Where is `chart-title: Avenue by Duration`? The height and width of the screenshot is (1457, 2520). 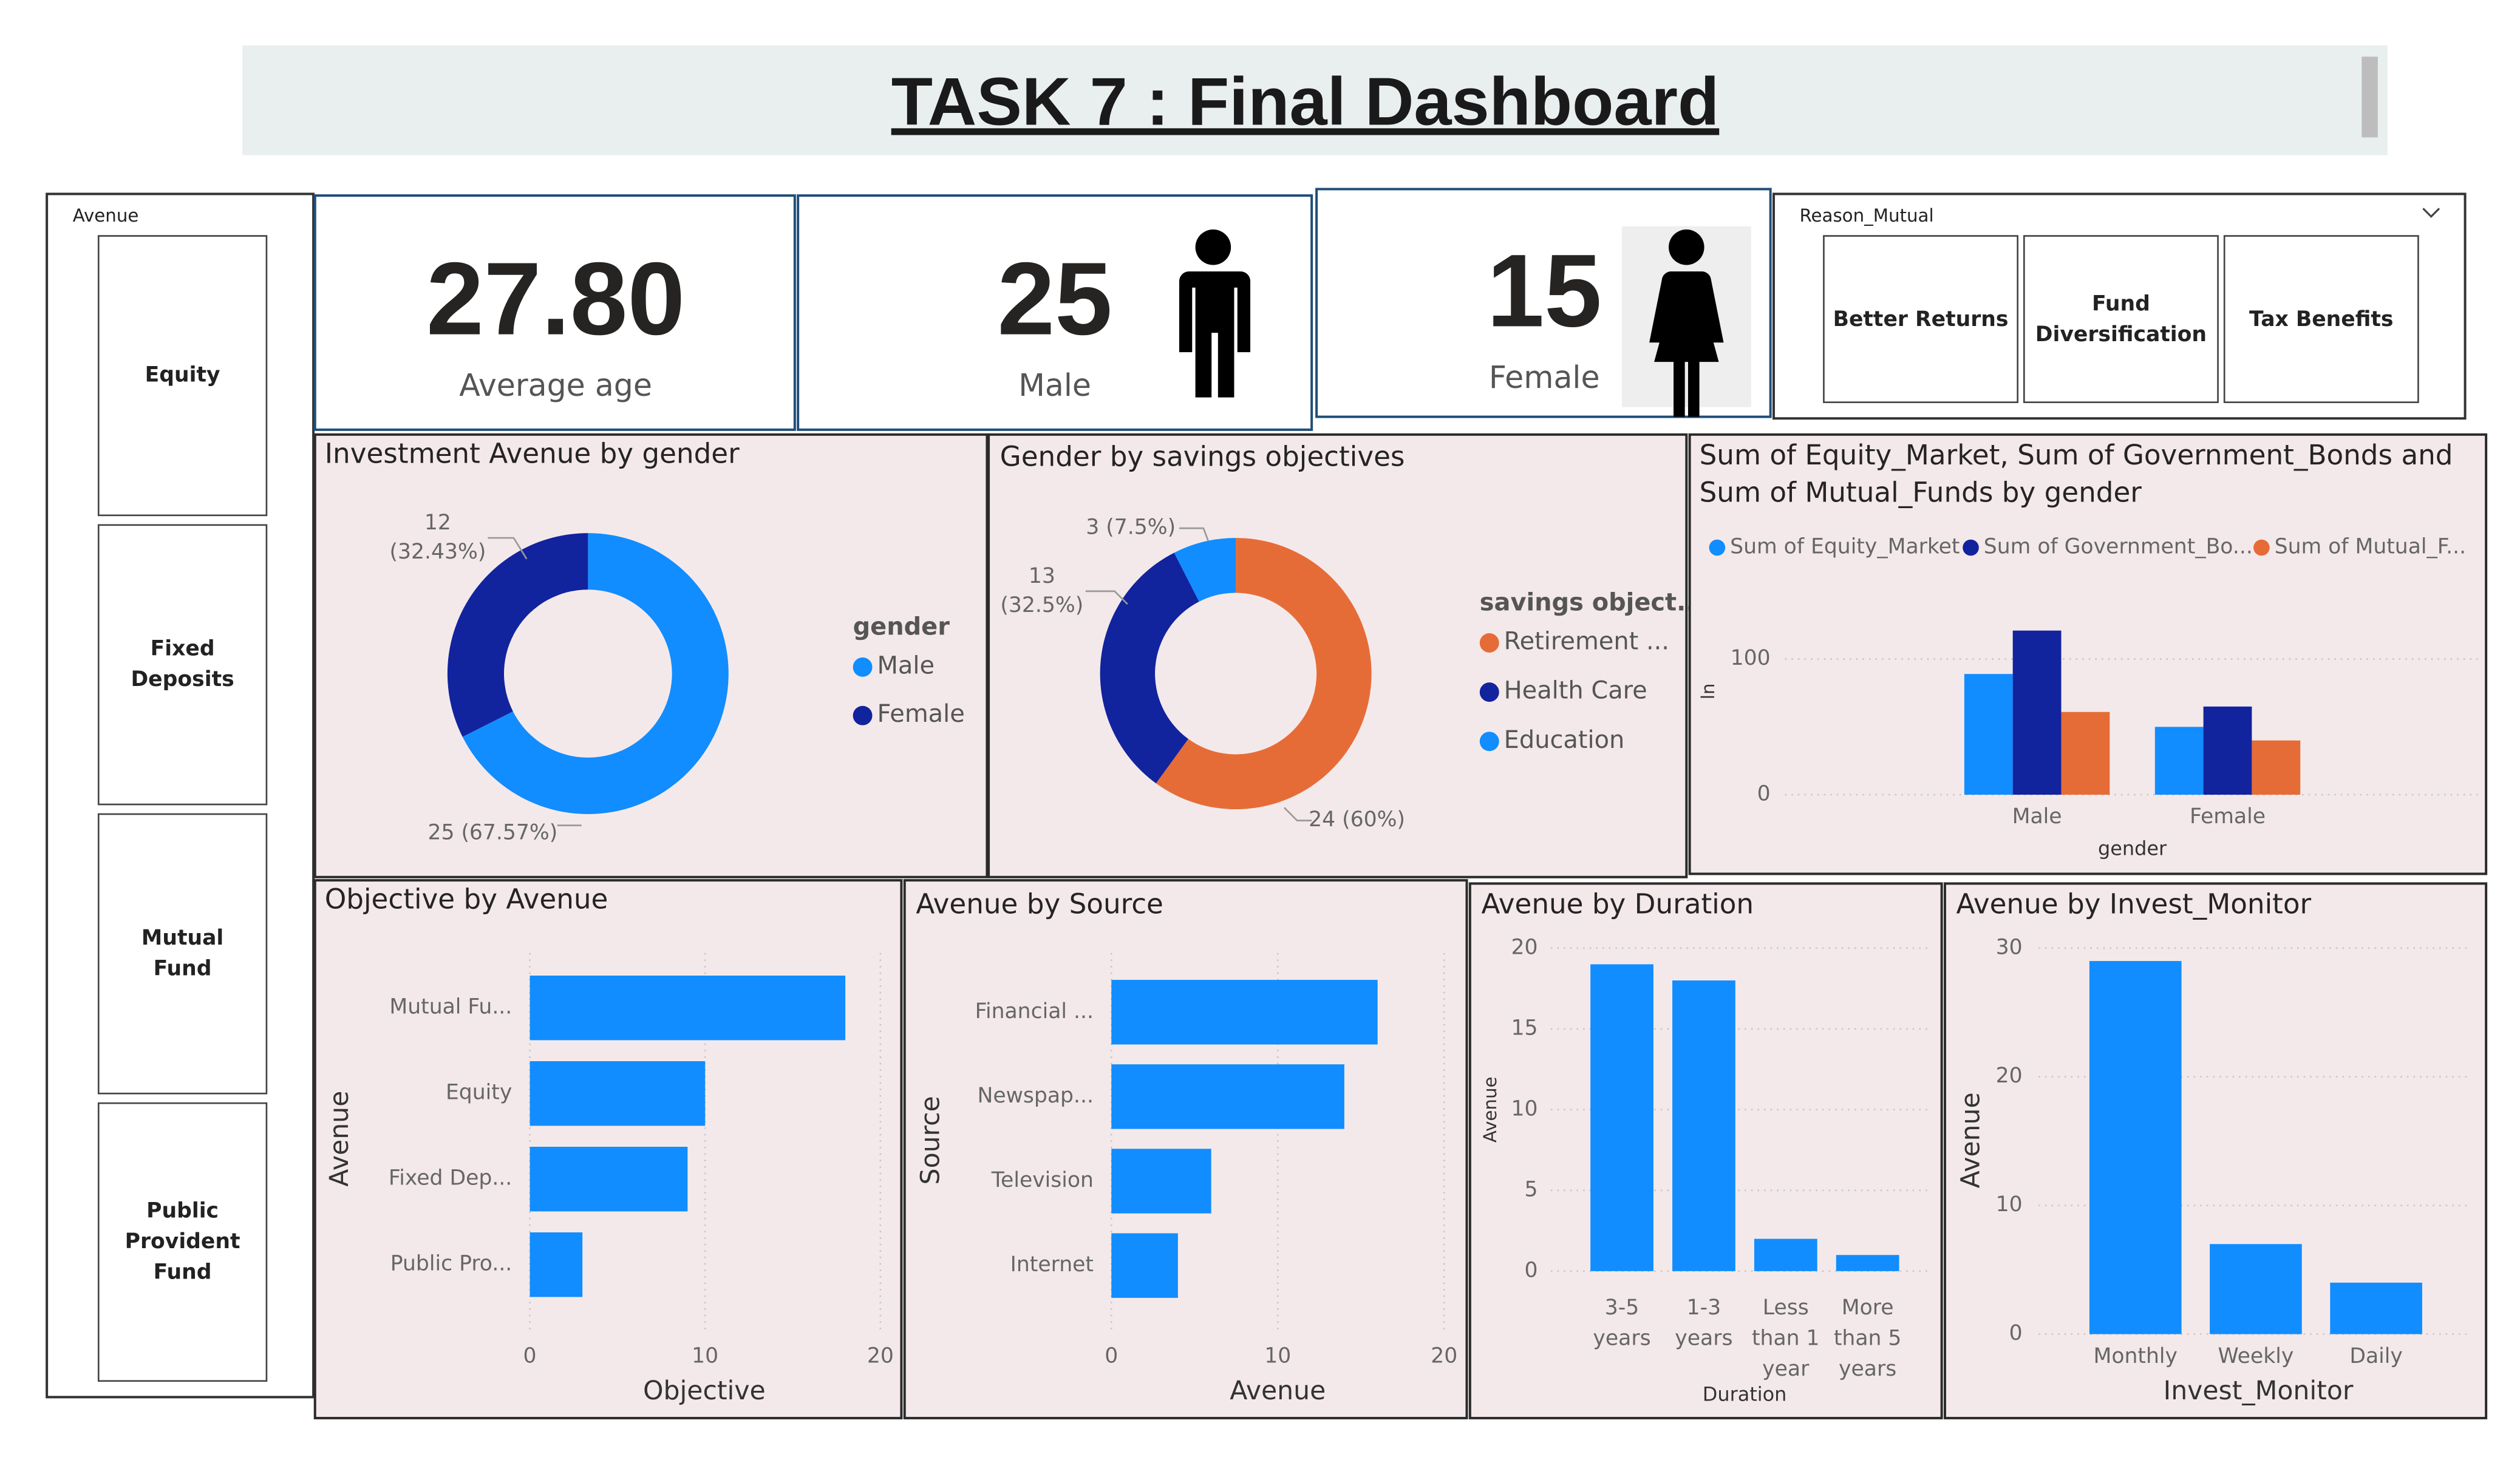 chart-title: Avenue by Duration is located at coordinates (1617, 904).